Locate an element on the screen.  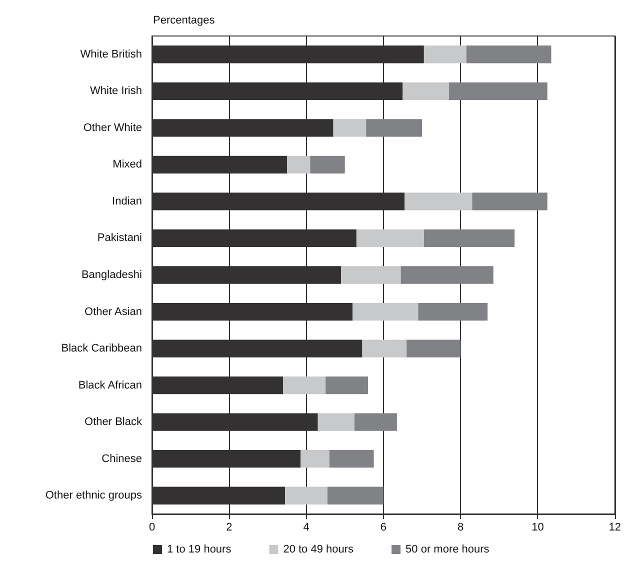
x-tick-label: 0 is located at coordinates (152, 528).